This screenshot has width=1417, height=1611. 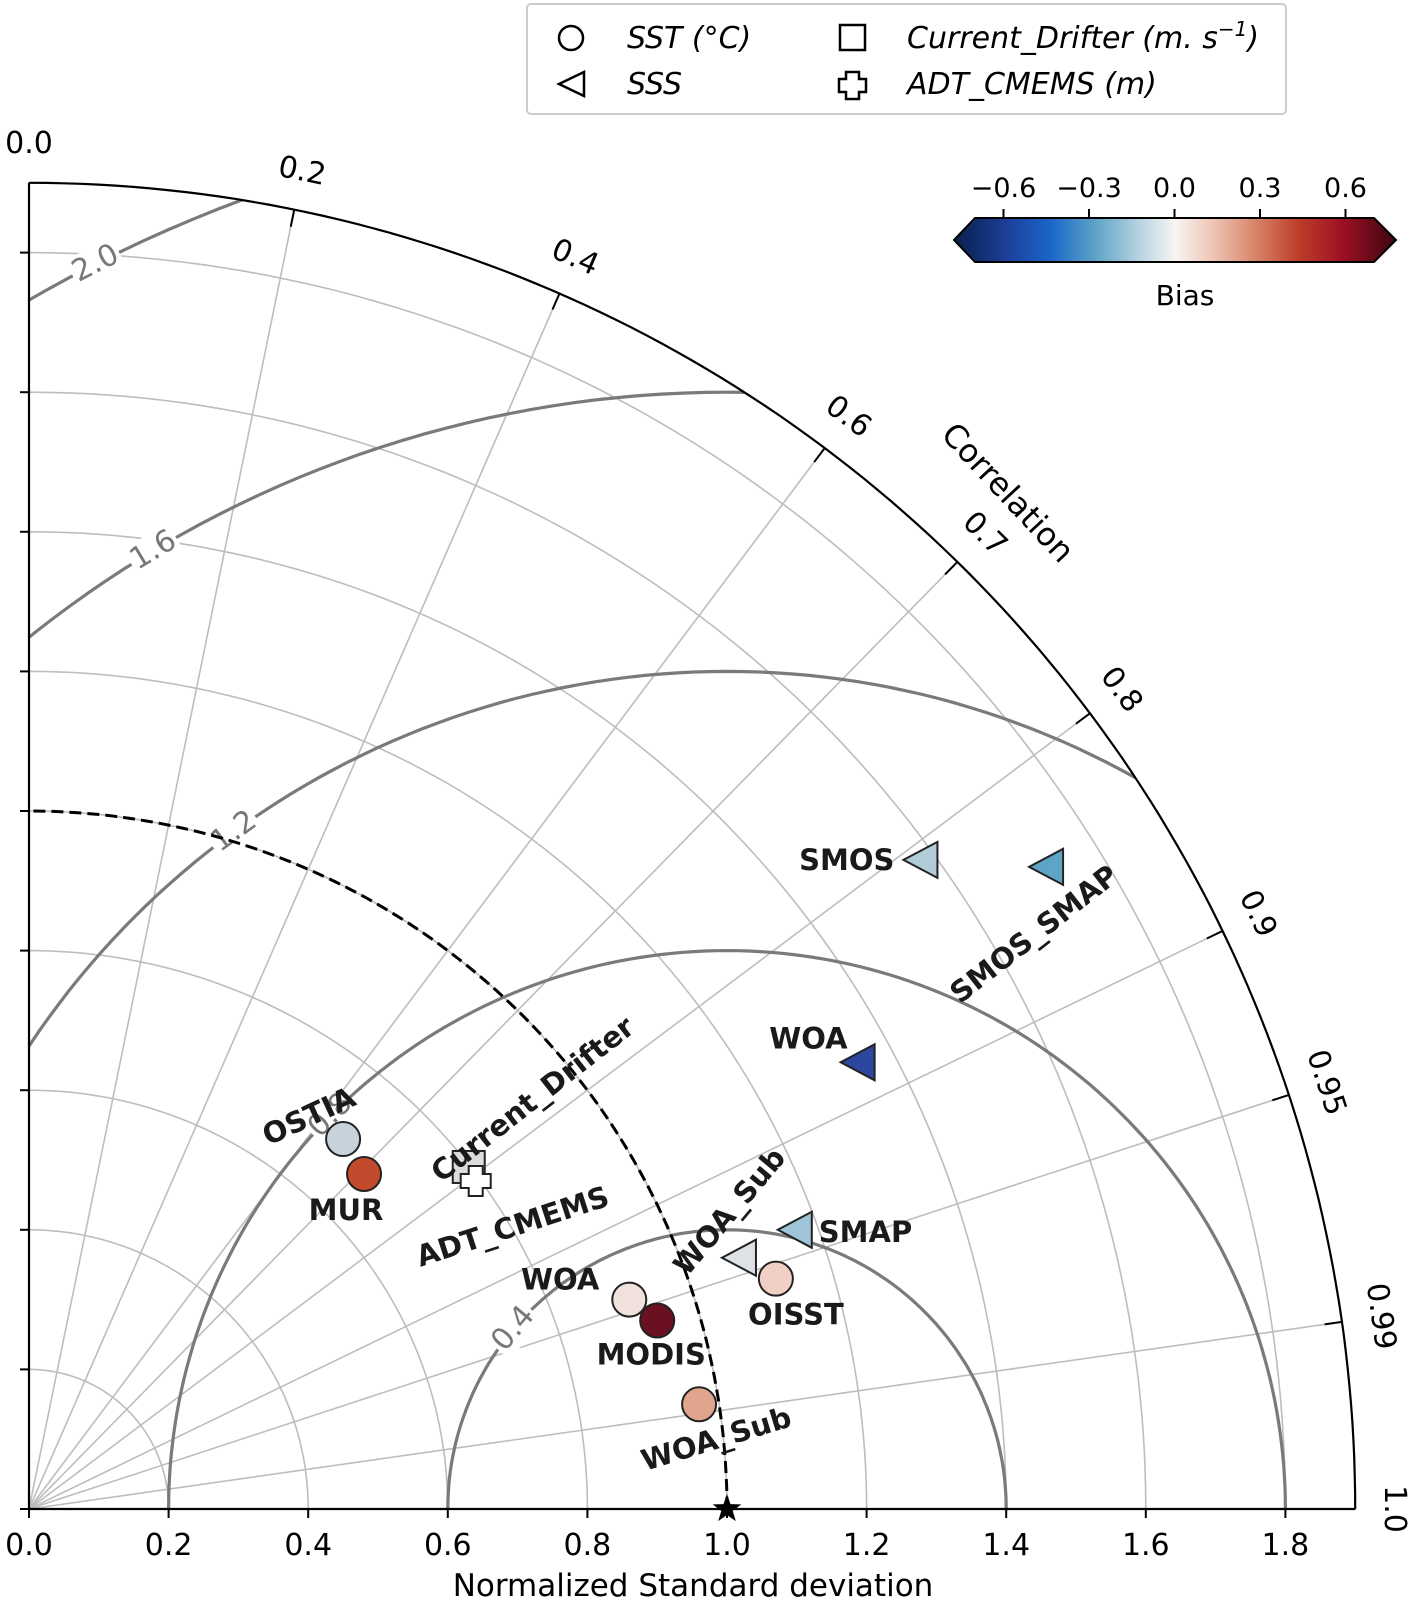 I want to click on rms-contour-label-group: 1.6, so click(x=153, y=550).